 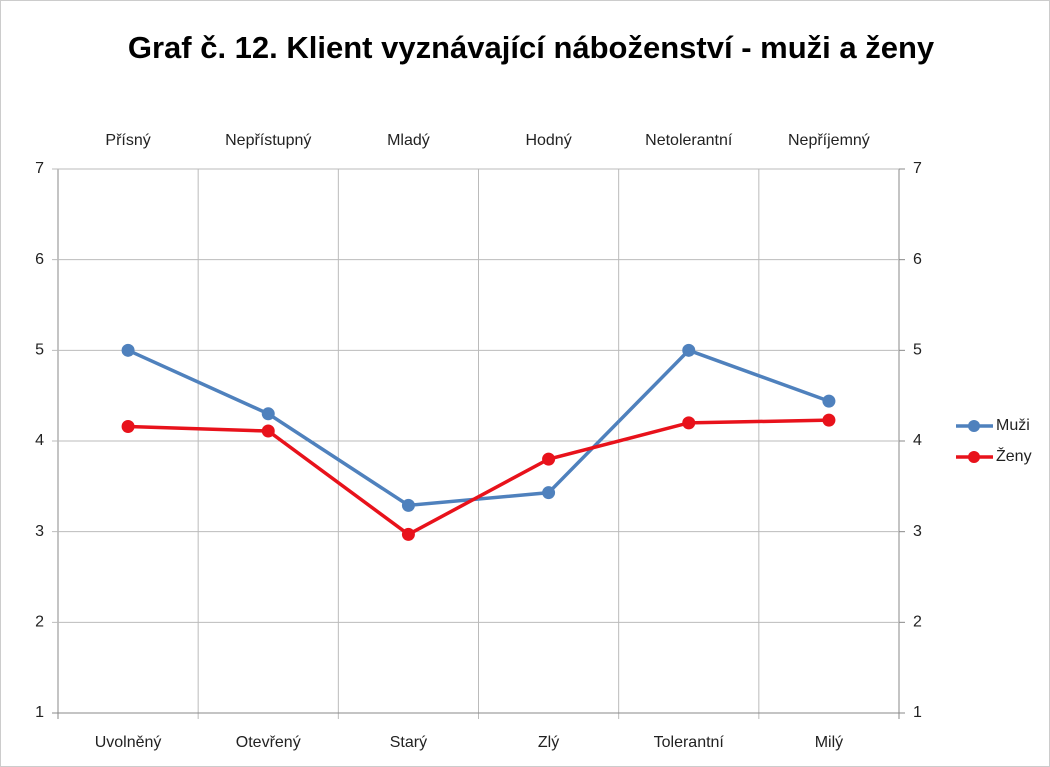 I want to click on x2-tick-label: Nepříjemný, so click(x=829, y=140).